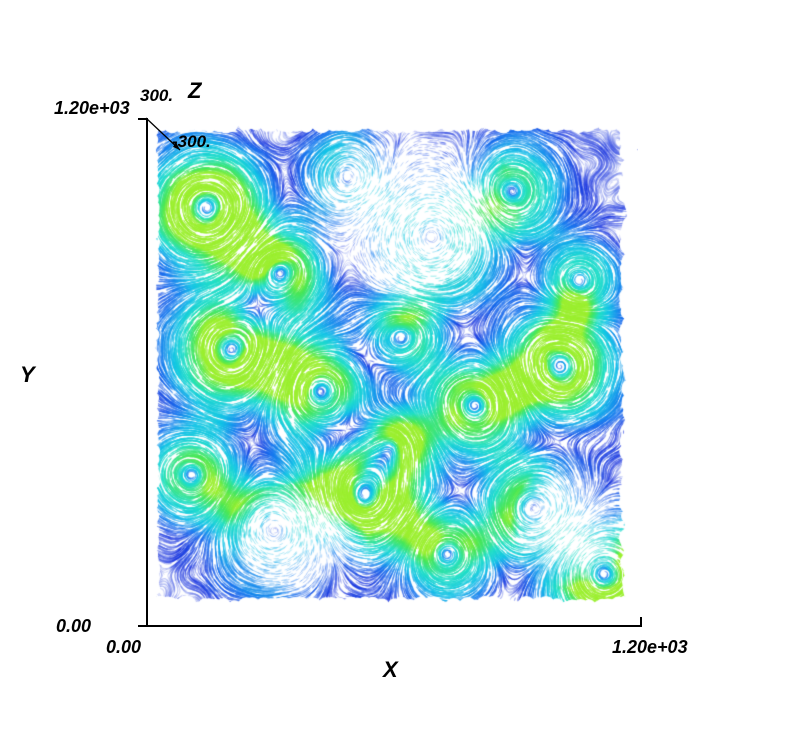  I want to click on x-axis-min-label: 0.00, so click(124, 647).